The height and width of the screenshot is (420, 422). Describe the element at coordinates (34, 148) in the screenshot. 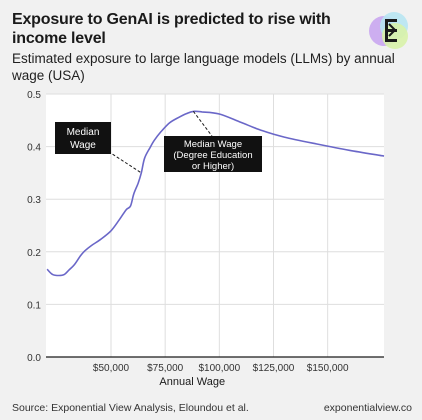

I see `y-tick-label: 0.4` at that location.